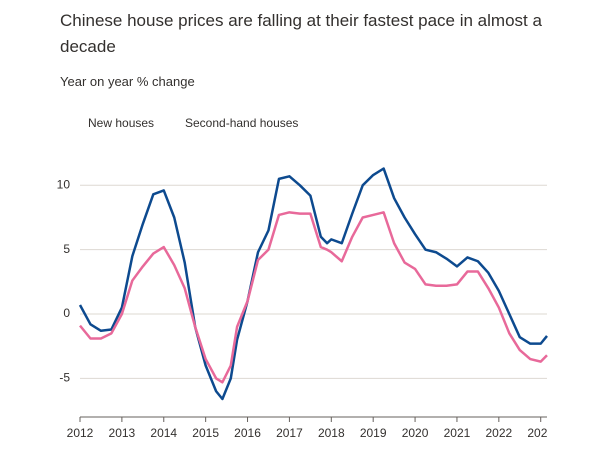 The width and height of the screenshot is (602, 454). What do you see at coordinates (127, 81) in the screenshot?
I see `chart-subtitle: Year on year % change` at bounding box center [127, 81].